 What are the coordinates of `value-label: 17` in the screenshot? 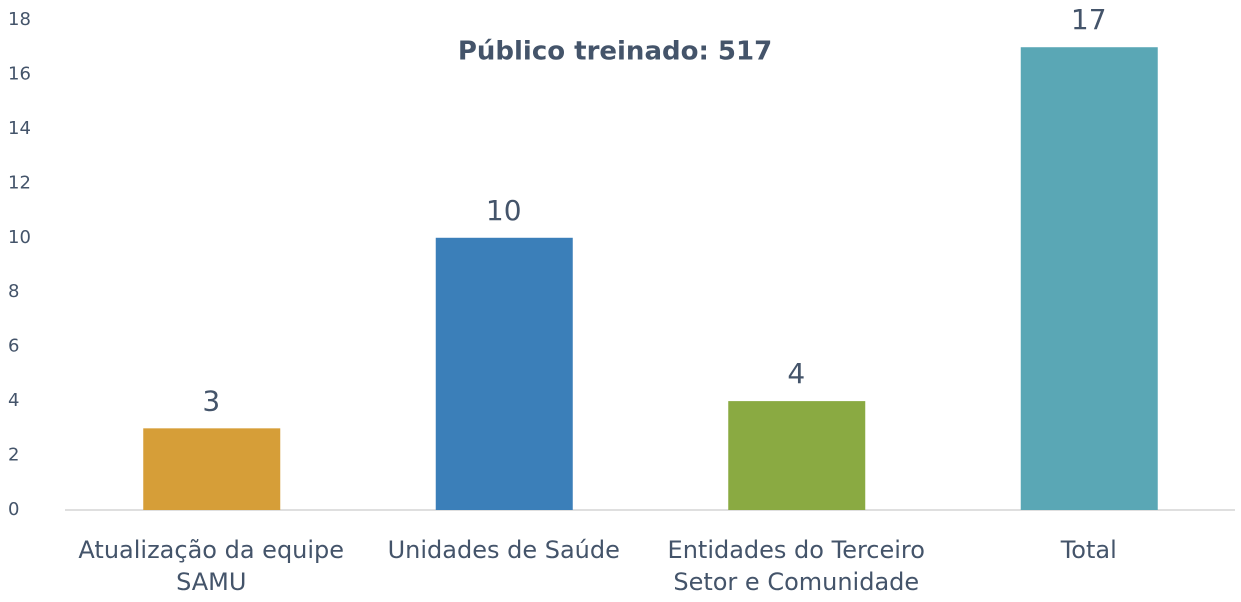 It's located at (1089, 19).